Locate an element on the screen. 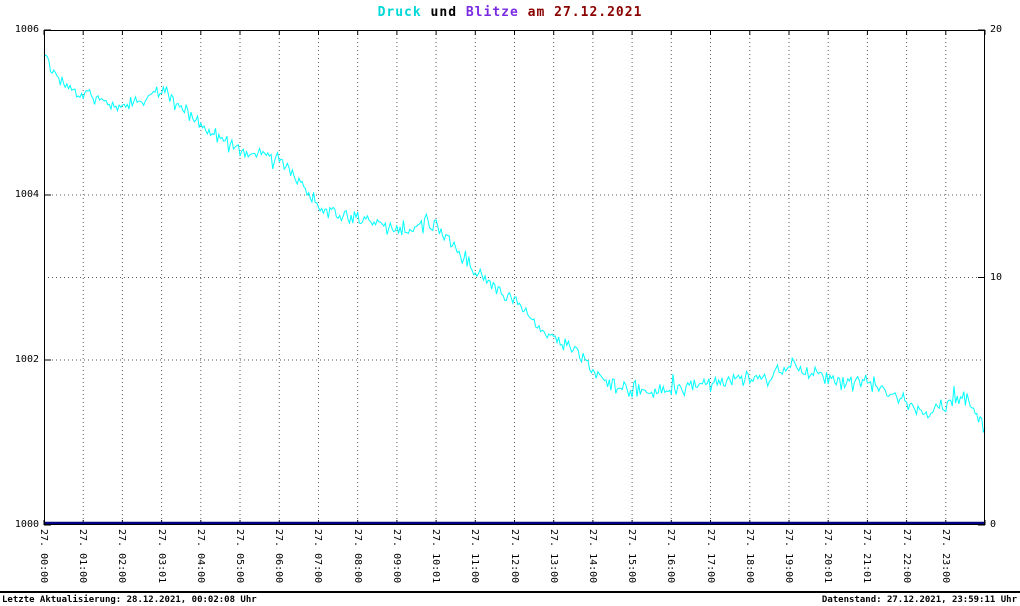  x-tick-label: 27. 14:00 is located at coordinates (592, 556).